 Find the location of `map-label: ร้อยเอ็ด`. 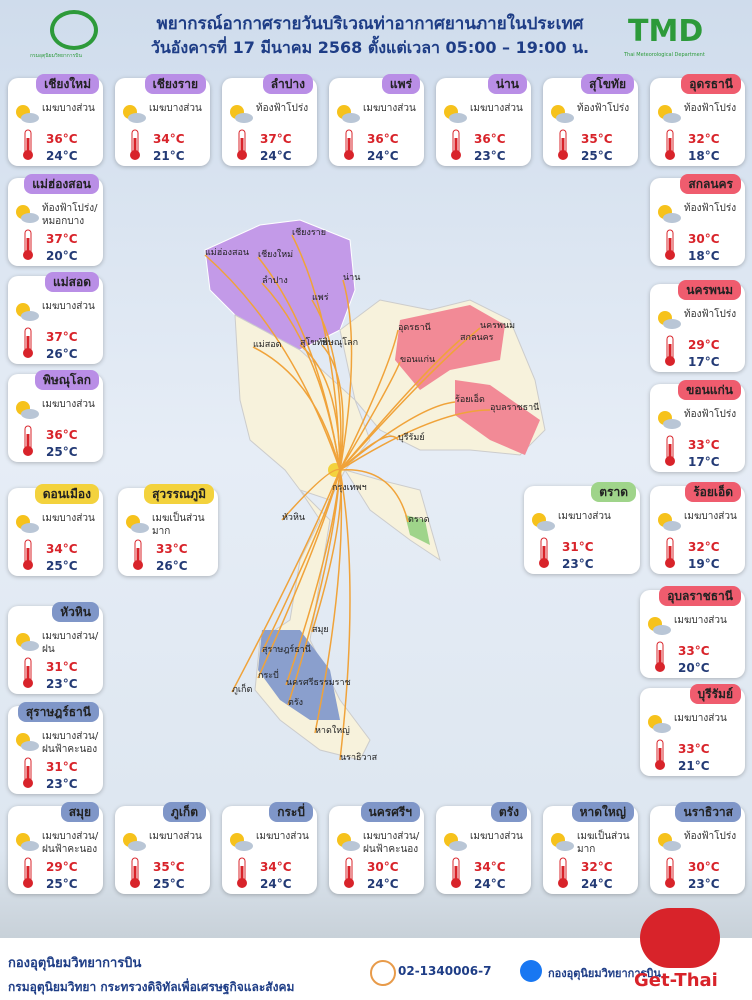

map-label: ร้อยเอ็ด is located at coordinates (470, 398).